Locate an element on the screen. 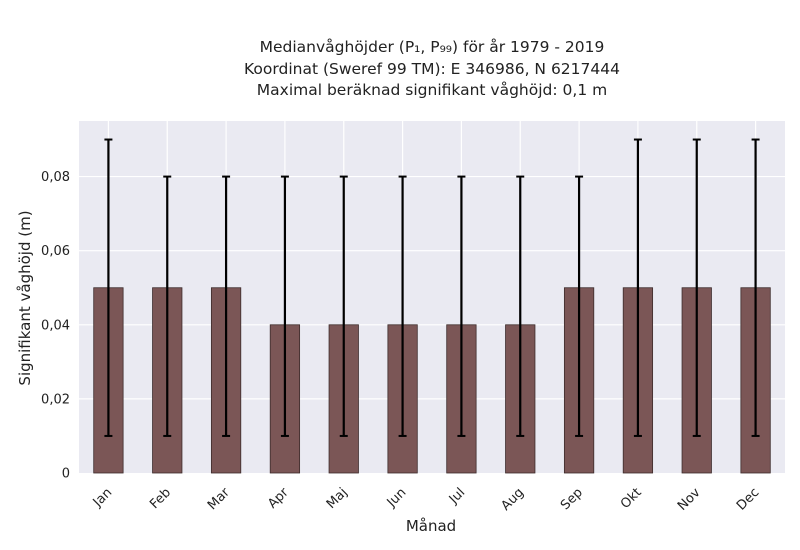 The height and width of the screenshot is (550, 800). x-tick-label: Sep is located at coordinates (572, 499).